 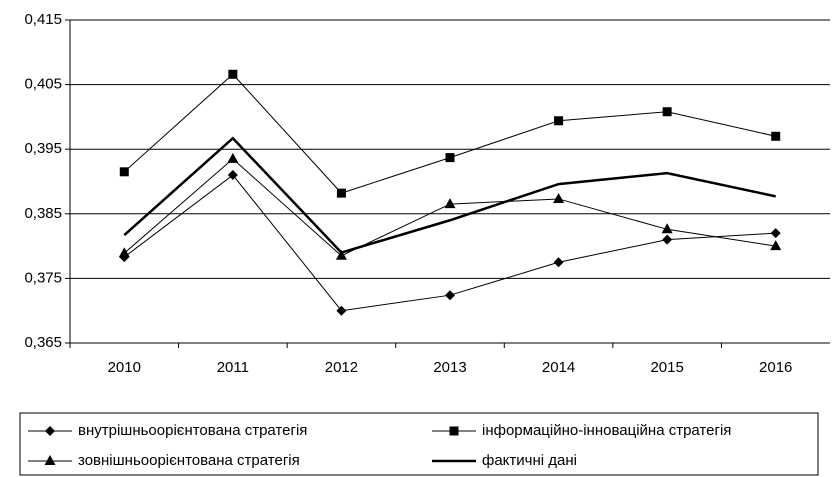 I want to click on y-tick-label: 0,365, so click(x=43, y=342).